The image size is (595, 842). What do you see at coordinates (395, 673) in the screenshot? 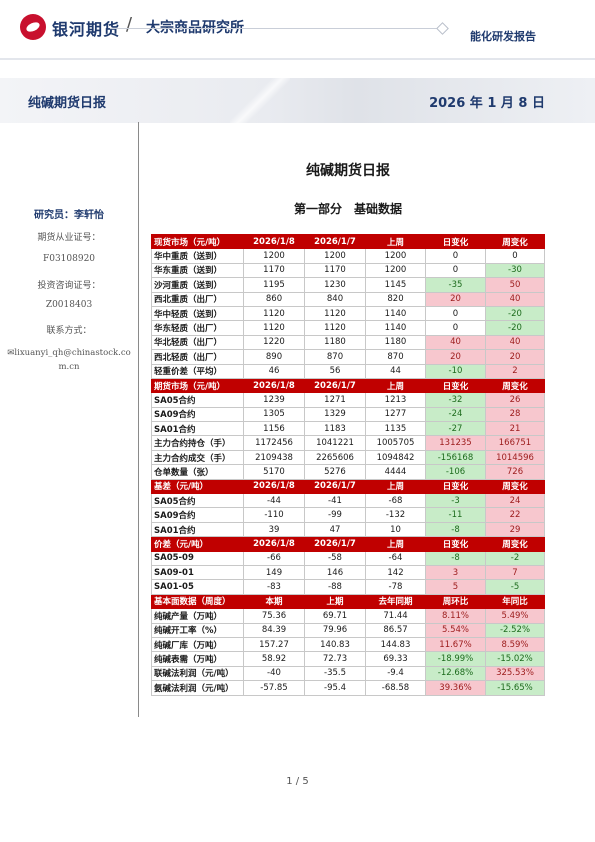
I see `value-cell: -9.4` at bounding box center [395, 673].